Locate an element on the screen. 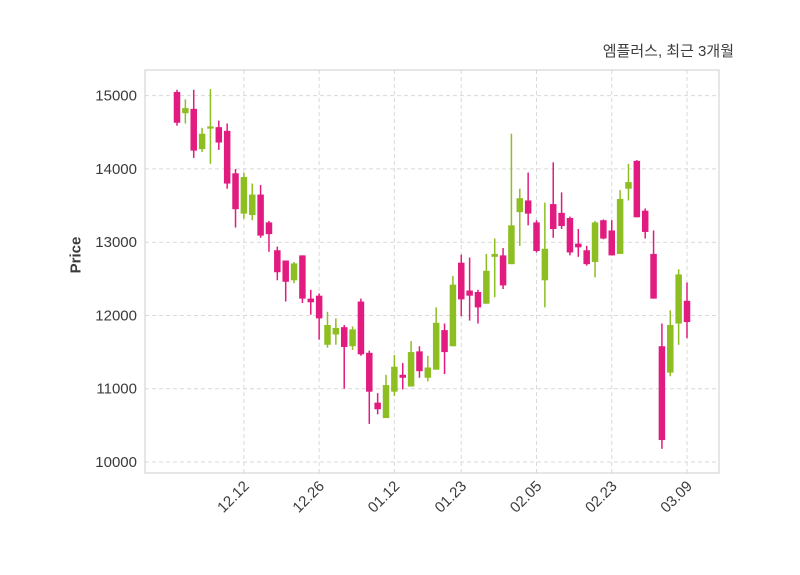 This screenshot has height=575, width=800. x-tick-label: 02.23 is located at coordinates (601, 497).